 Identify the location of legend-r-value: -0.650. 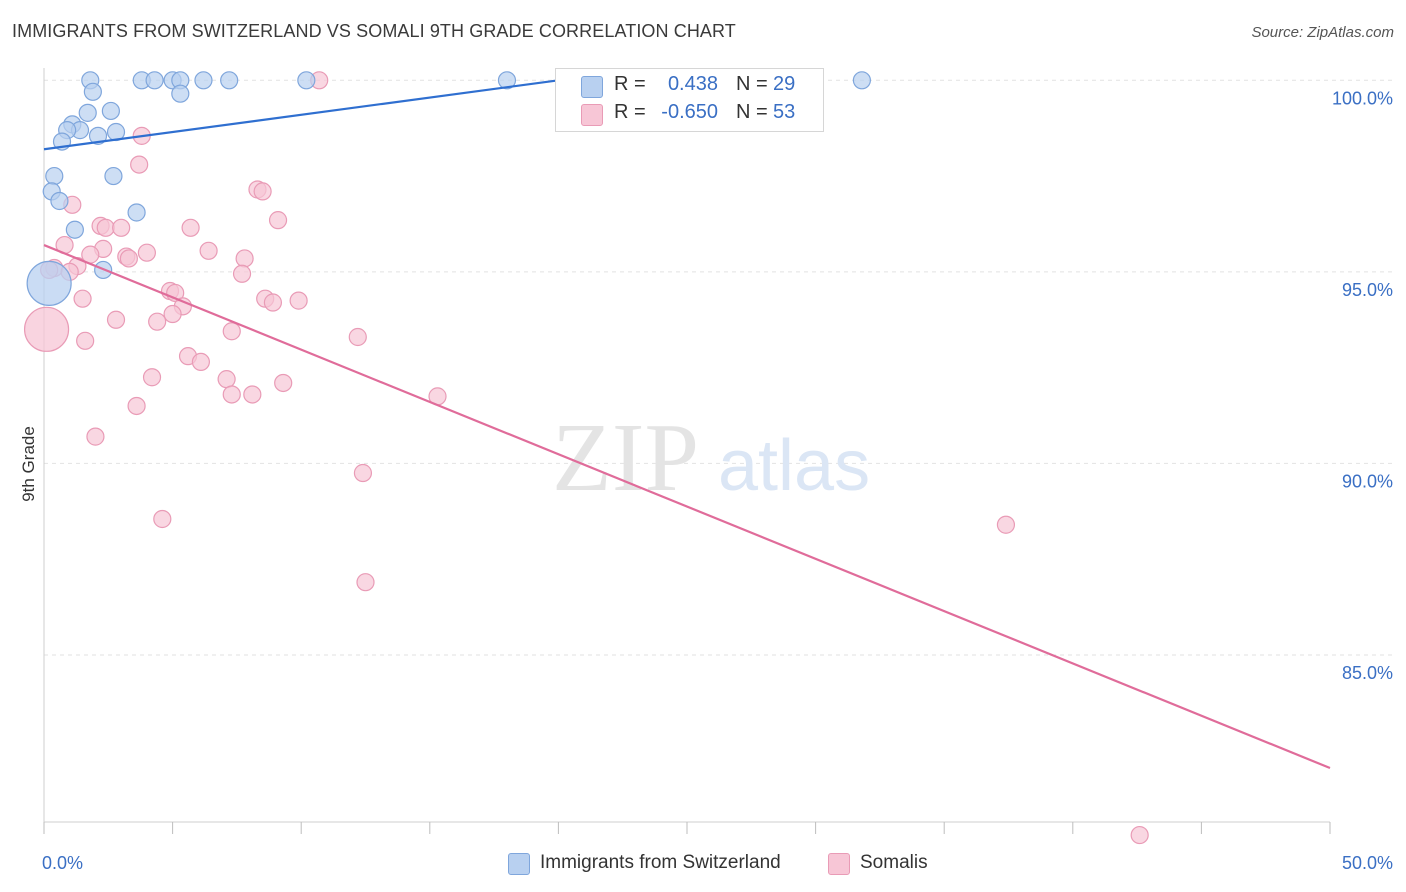
(689, 112).